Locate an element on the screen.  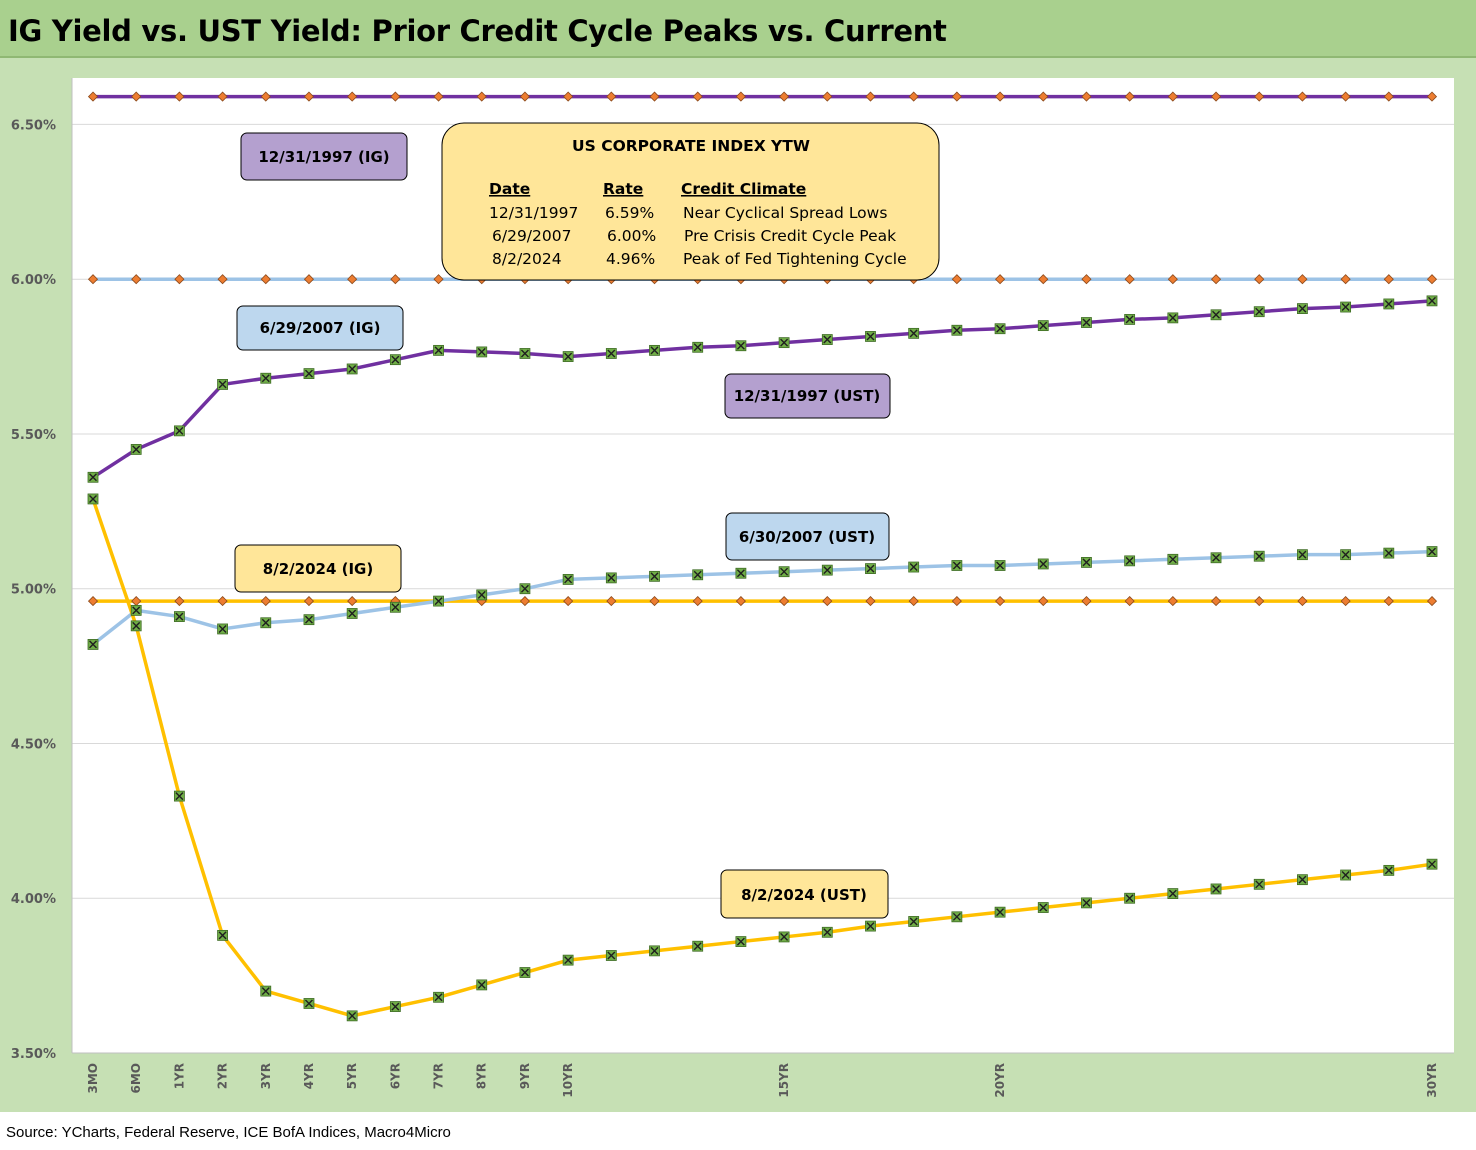
x-tick-label: 1YR is located at coordinates (179, 1076).